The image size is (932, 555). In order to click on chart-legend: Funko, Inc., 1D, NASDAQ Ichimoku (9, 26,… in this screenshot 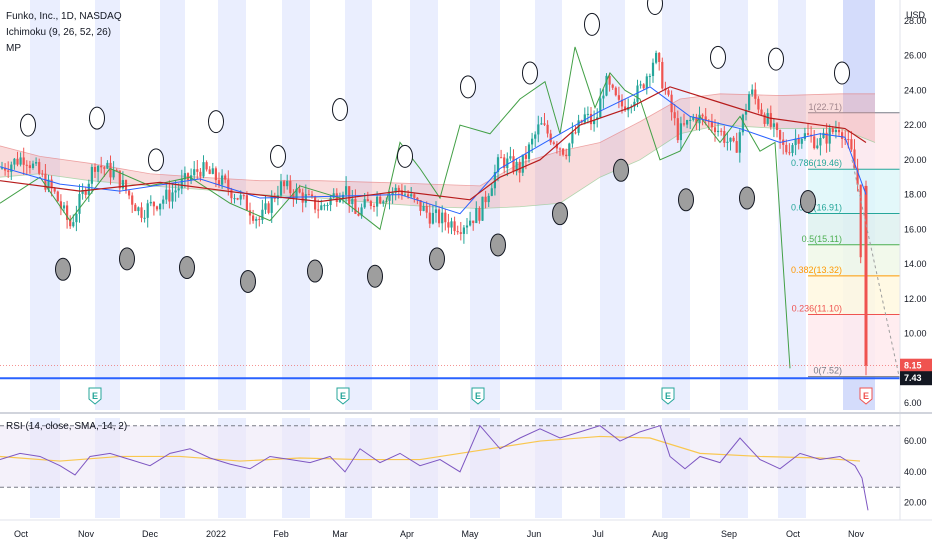, I will do `click(64, 33)`.